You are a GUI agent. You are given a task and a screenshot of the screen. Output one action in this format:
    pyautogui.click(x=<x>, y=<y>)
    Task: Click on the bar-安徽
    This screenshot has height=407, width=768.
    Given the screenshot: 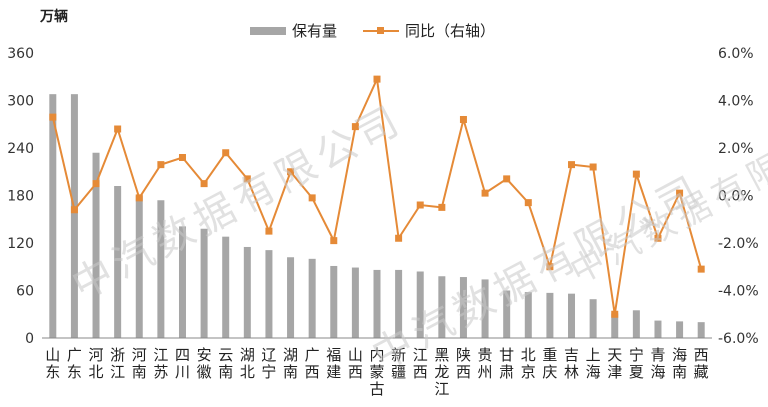 What is the action you would take?
    pyautogui.click(x=204, y=283)
    